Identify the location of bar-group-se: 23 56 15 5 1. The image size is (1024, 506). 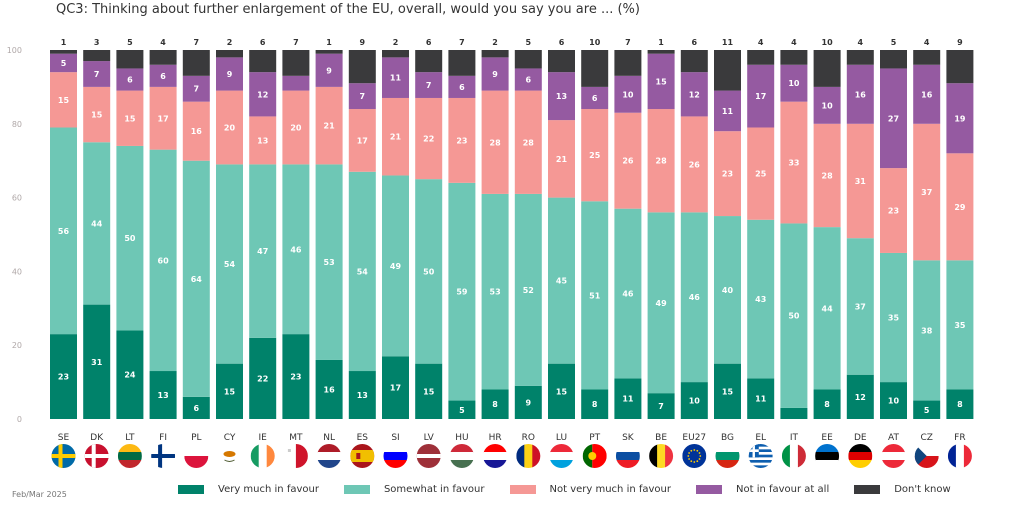
(63, 228).